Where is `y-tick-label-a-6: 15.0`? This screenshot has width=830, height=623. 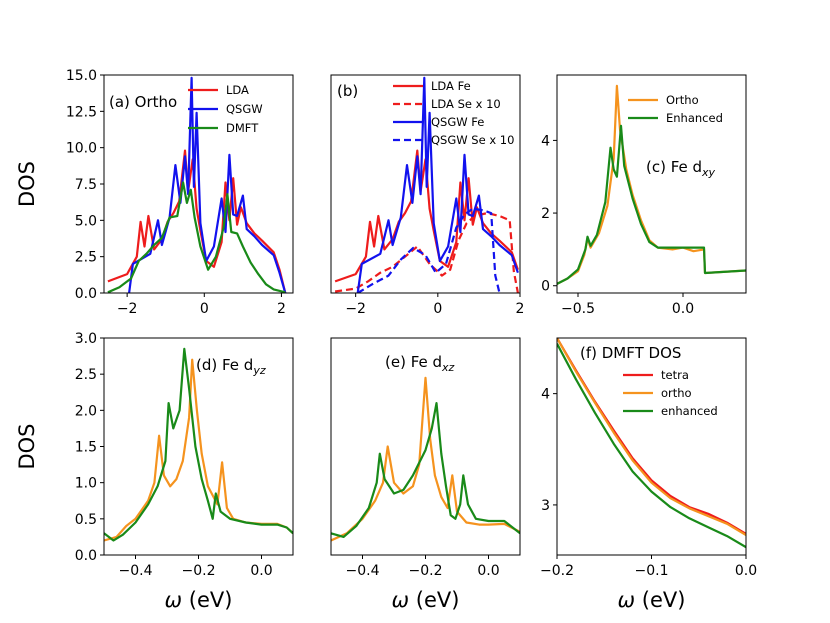
y-tick-label-a-6: 15.0 is located at coordinates (81, 76).